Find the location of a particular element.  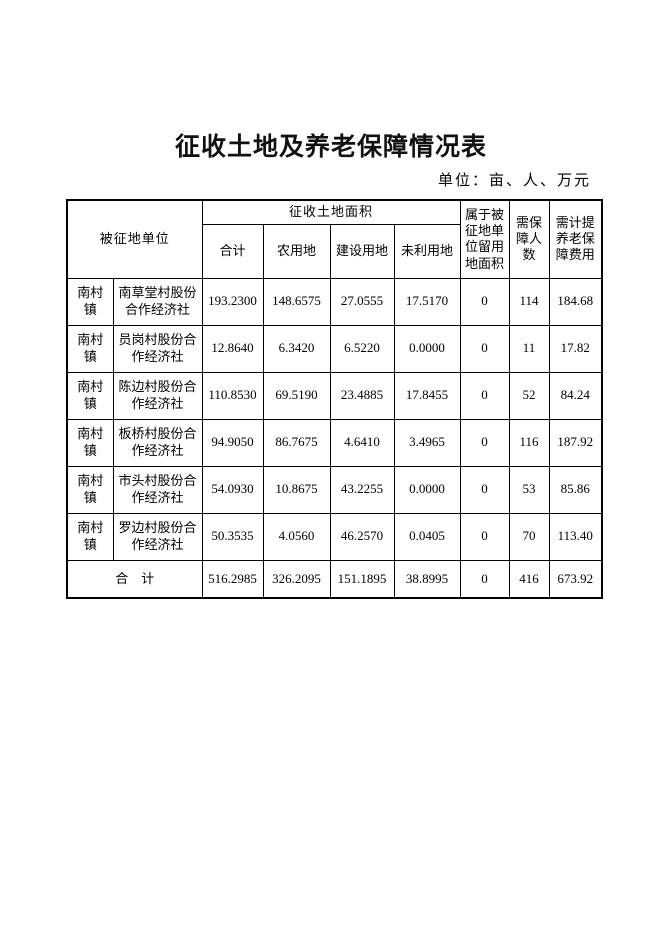

construction-cell: 27.0555 is located at coordinates (362, 301).